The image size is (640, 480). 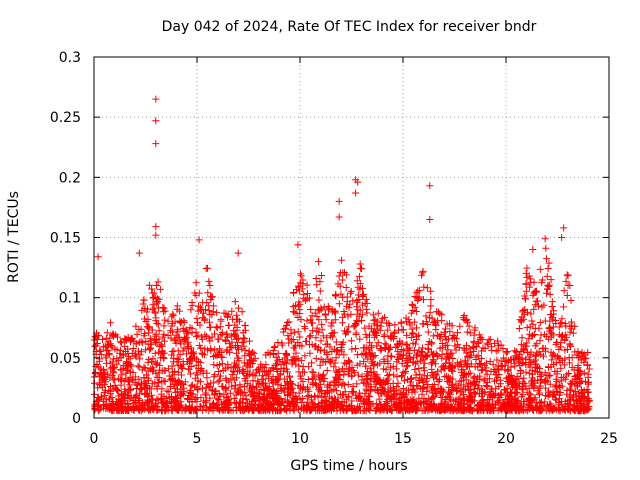 What do you see at coordinates (506, 439) in the screenshot?
I see `x-tick-label: 20` at bounding box center [506, 439].